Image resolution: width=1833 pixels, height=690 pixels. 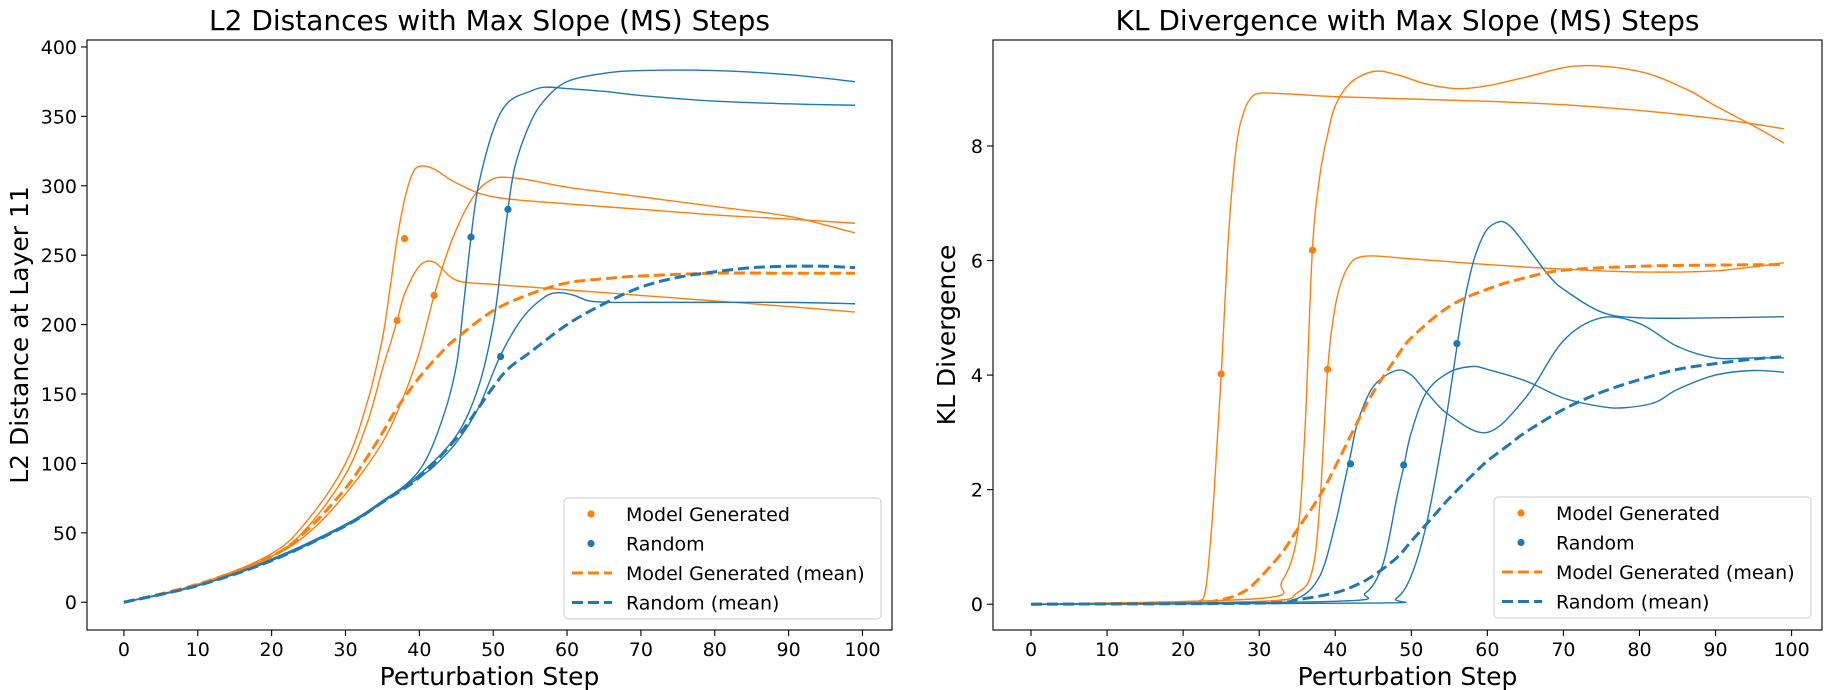 What do you see at coordinates (946, 335) in the screenshot?
I see `y-axis-label: KL Divergence` at bounding box center [946, 335].